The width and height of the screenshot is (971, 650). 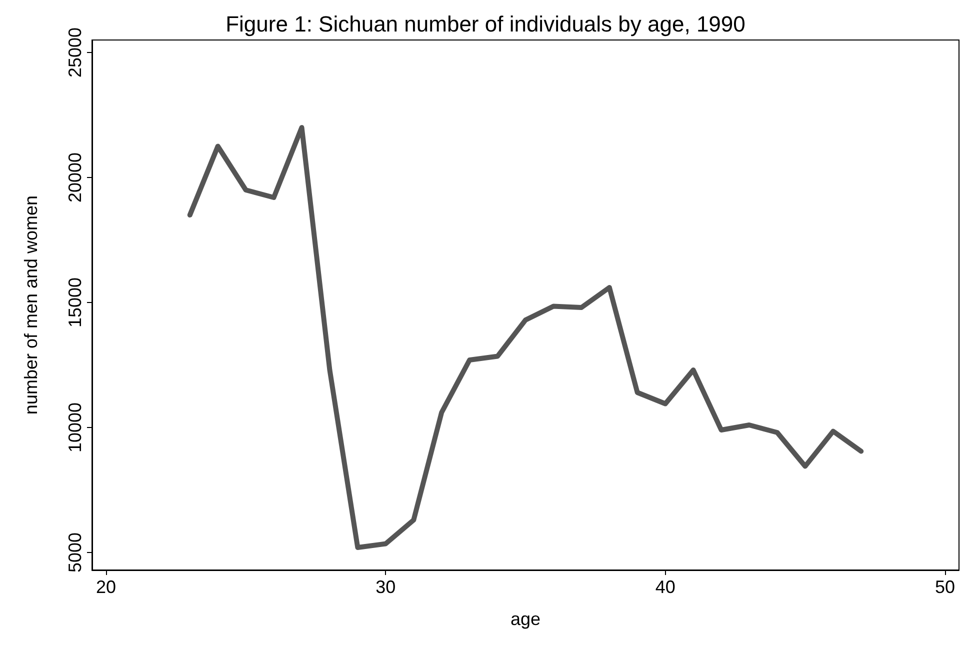 What do you see at coordinates (665, 587) in the screenshot?
I see `x-tick-label: 40` at bounding box center [665, 587].